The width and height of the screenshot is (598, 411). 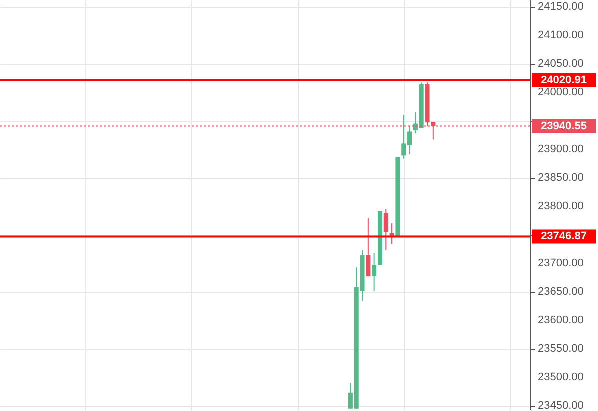 I want to click on y-tick-label: 23650.00, so click(x=561, y=292).